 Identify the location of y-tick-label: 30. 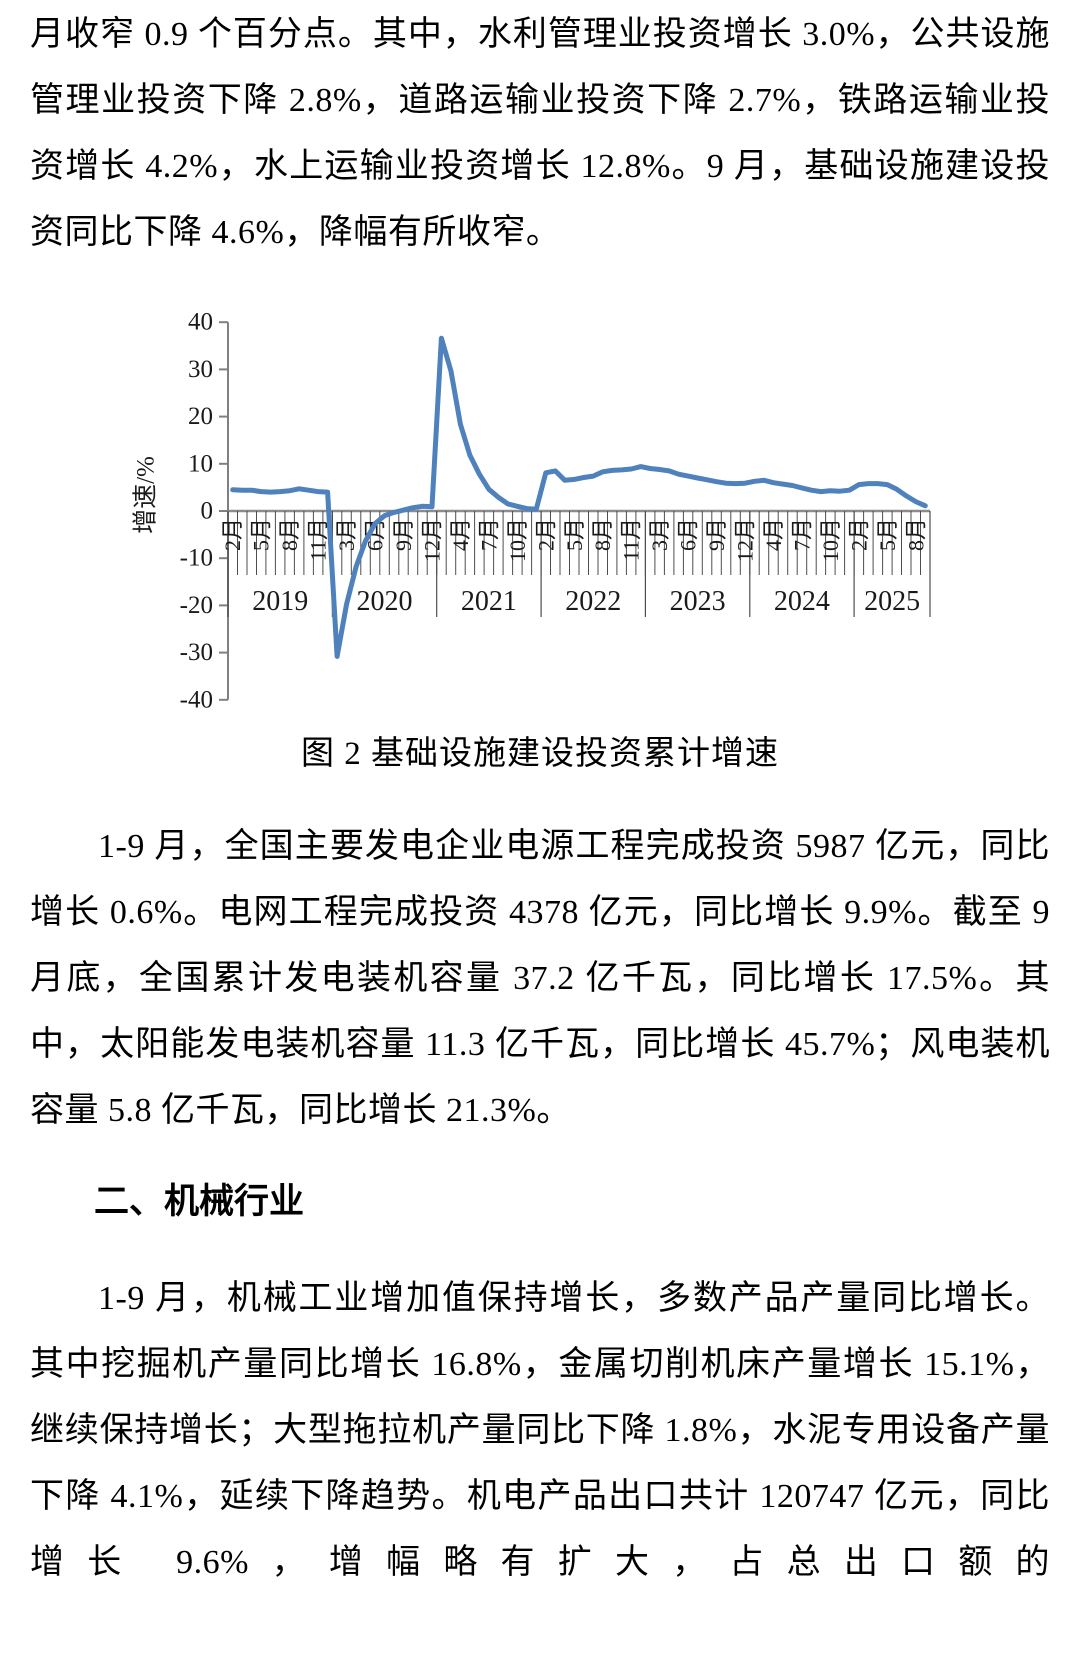
(200, 369).